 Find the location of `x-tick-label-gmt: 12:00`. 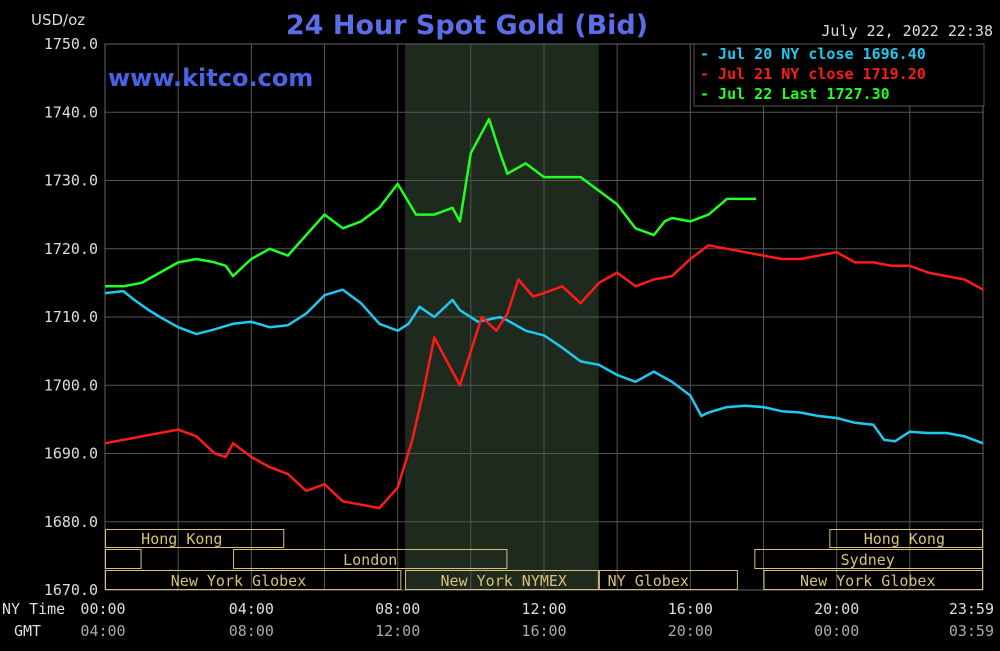

x-tick-label-gmt: 12:00 is located at coordinates (397, 631).